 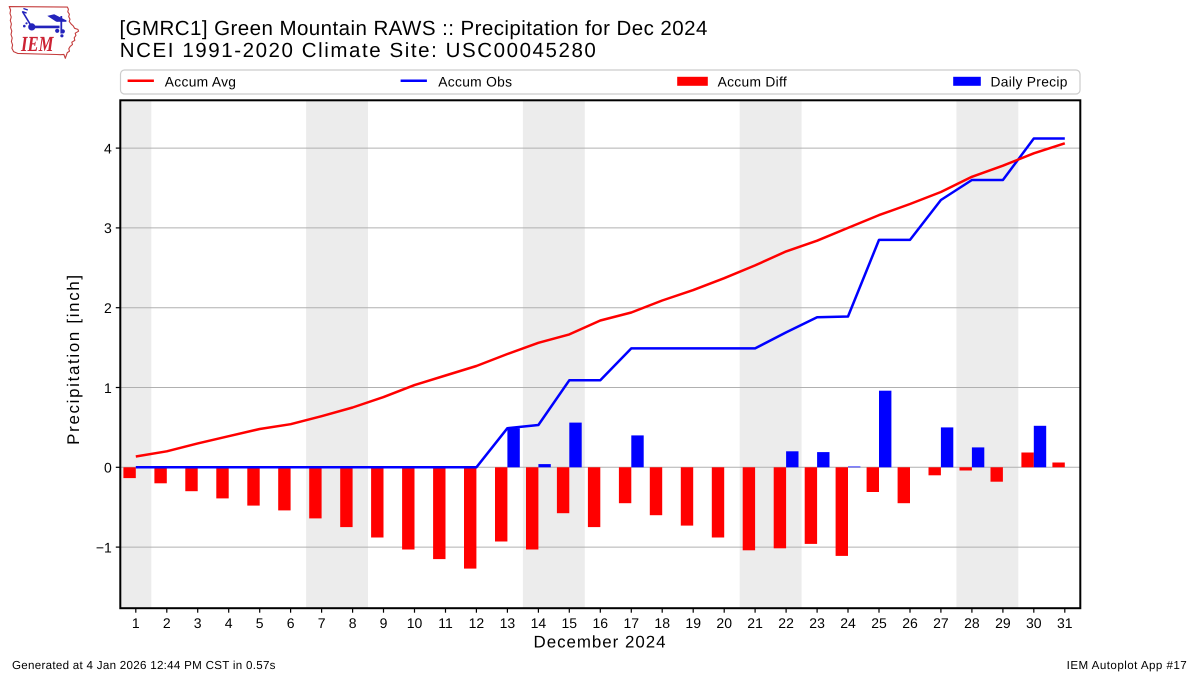 What do you see at coordinates (752, 81) in the screenshot?
I see `svg-text: Accum Diff` at bounding box center [752, 81].